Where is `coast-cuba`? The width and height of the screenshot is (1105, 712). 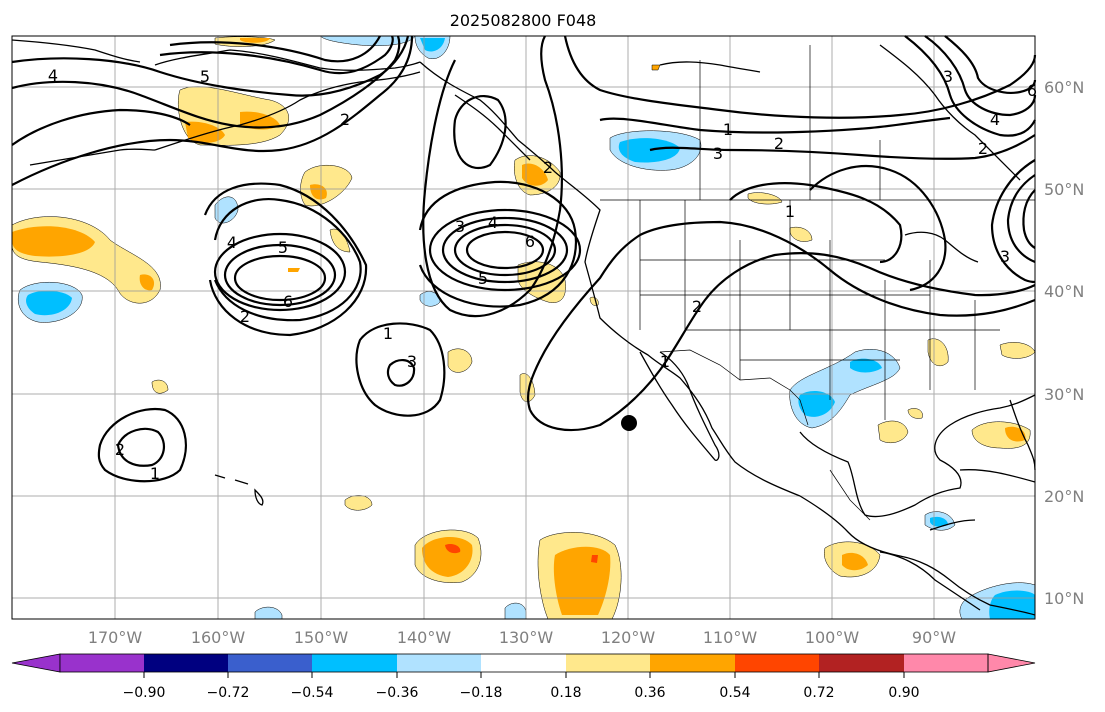
coast-cuba is located at coordinates (997, 476).